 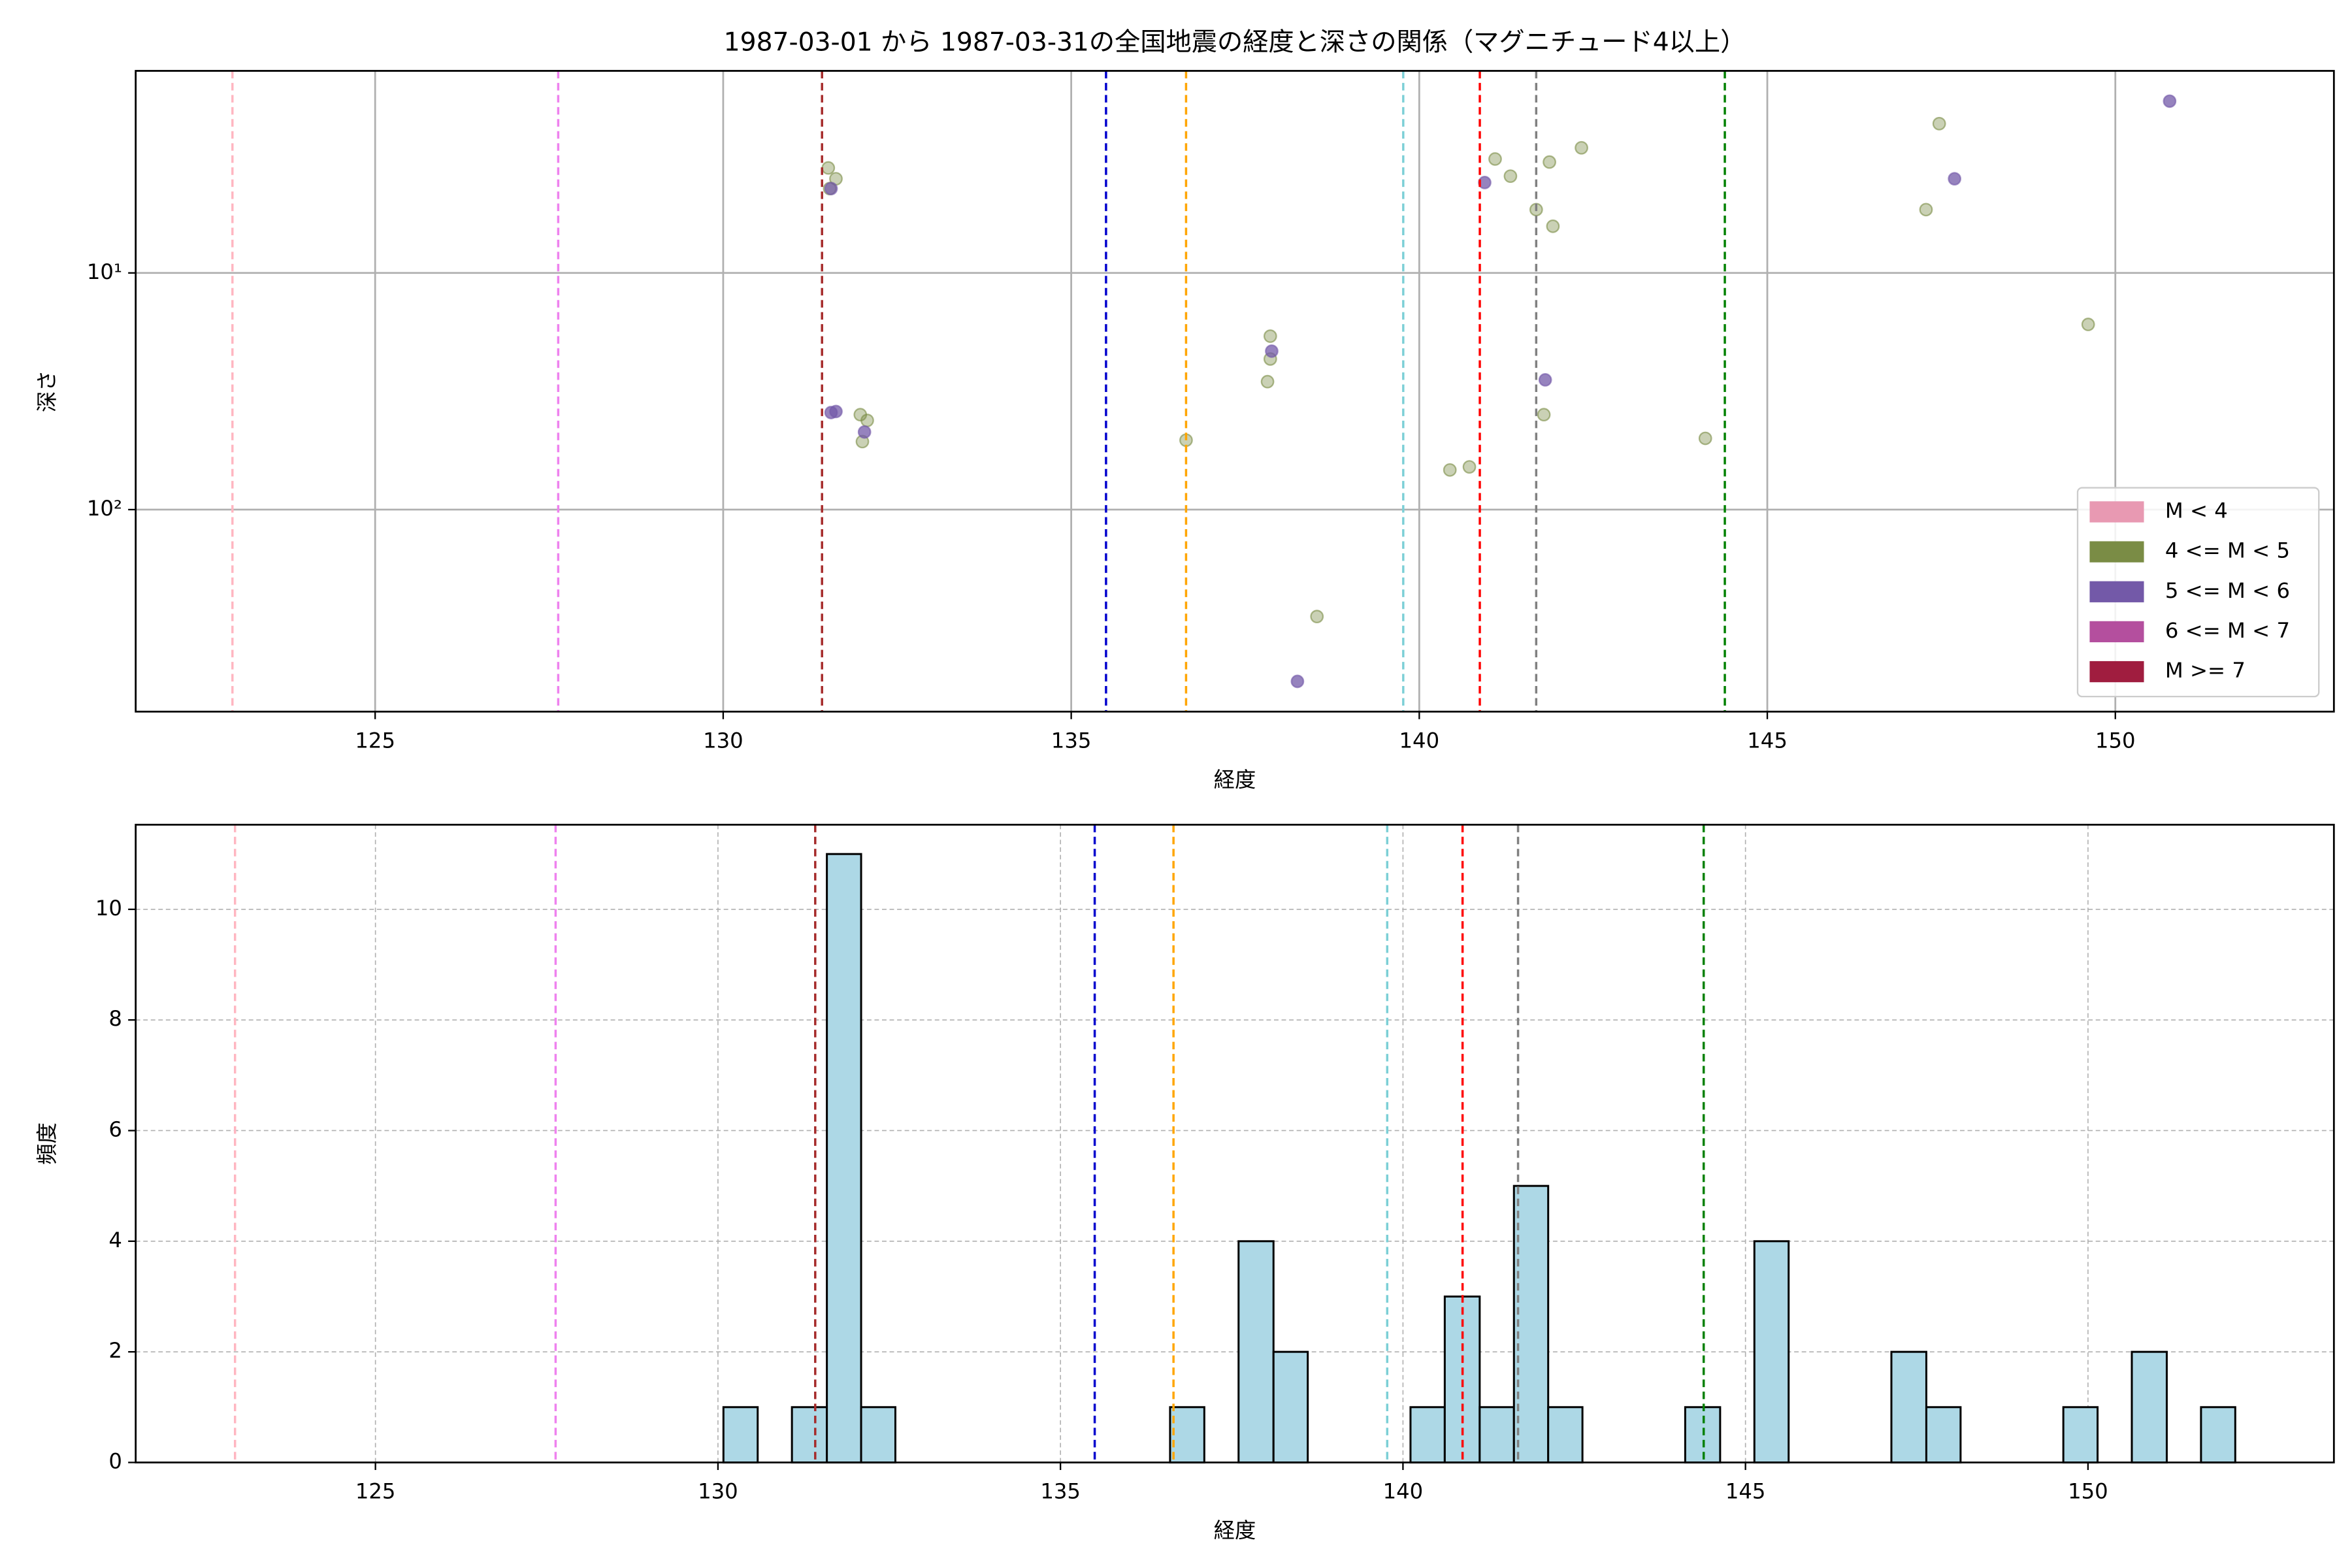 I want to click on legend-label: M >= 7, so click(x=2205, y=670).